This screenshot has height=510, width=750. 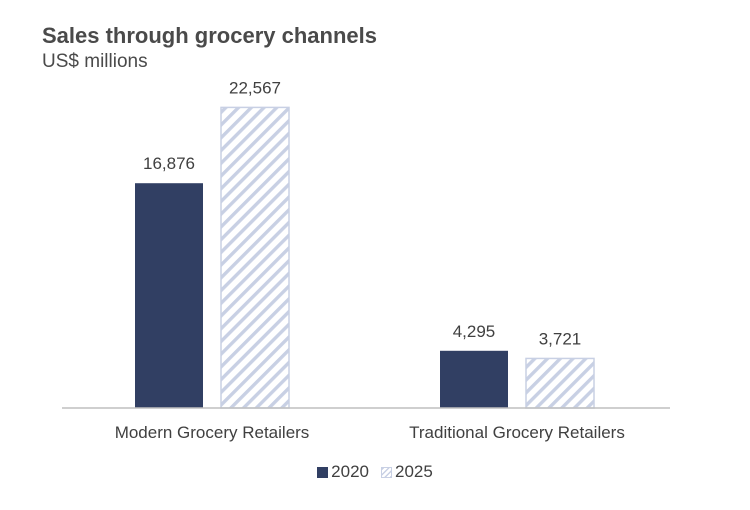 I want to click on data-label-2020-0: 16,876, so click(x=169, y=163).